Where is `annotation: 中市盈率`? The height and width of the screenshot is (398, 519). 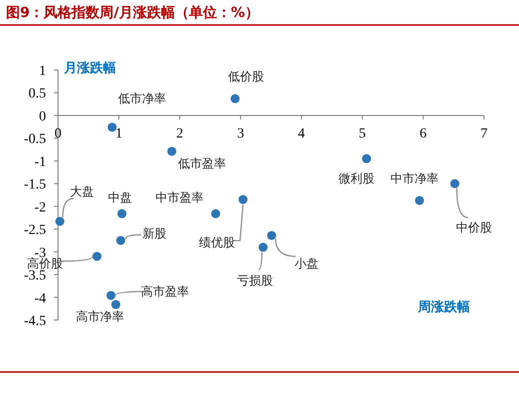
annotation: 中市盈率 is located at coordinates (180, 197).